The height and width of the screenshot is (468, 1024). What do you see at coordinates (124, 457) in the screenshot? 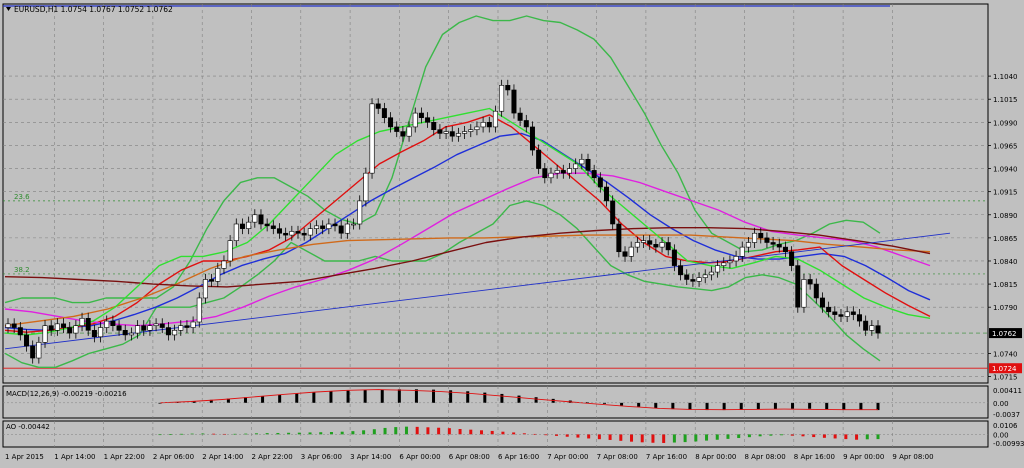
I see `x-tick-label: 1 Apr 22:00` at bounding box center [124, 457].